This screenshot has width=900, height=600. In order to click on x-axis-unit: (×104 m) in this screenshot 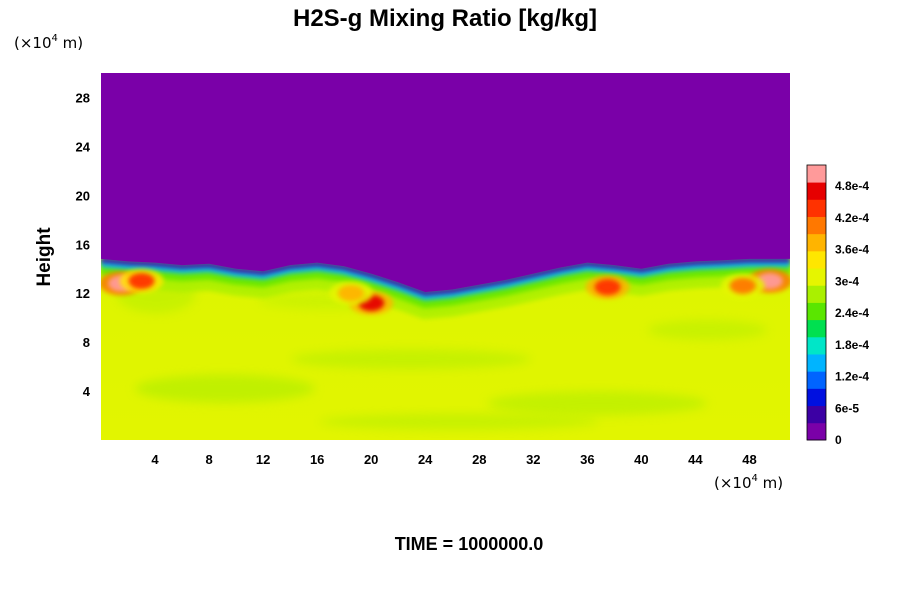, I will do `click(748, 482)`.